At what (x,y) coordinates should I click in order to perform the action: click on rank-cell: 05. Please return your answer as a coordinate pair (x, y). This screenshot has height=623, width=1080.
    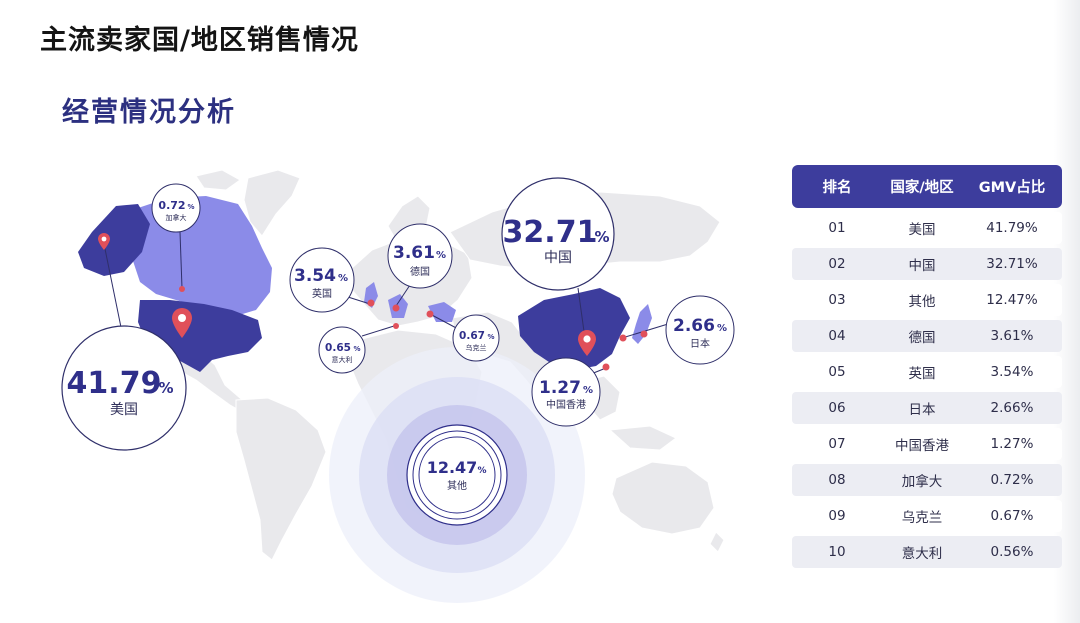
    Looking at the image, I should click on (837, 372).